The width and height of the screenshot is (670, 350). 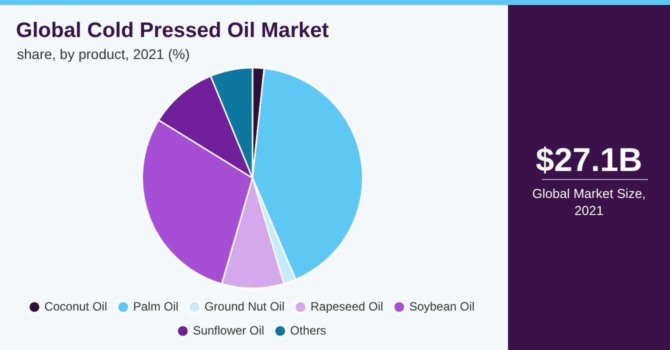 I want to click on legend-label: Others, so click(x=308, y=330).